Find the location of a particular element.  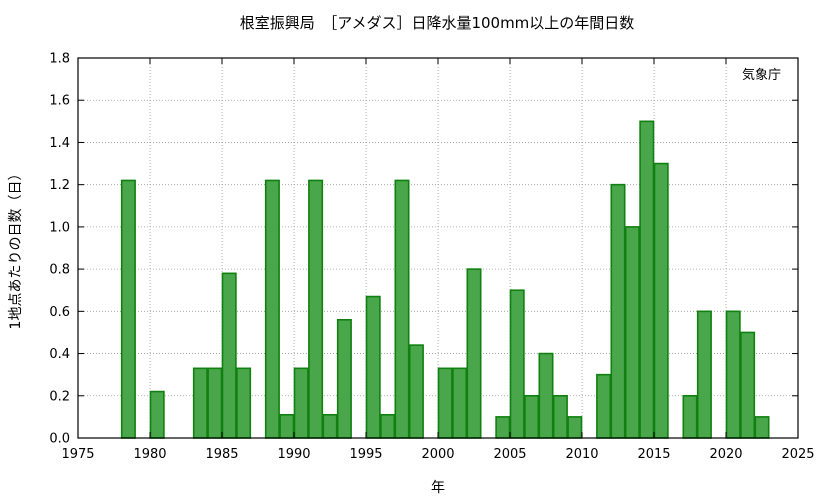

bar-2001 is located at coordinates (460, 403).